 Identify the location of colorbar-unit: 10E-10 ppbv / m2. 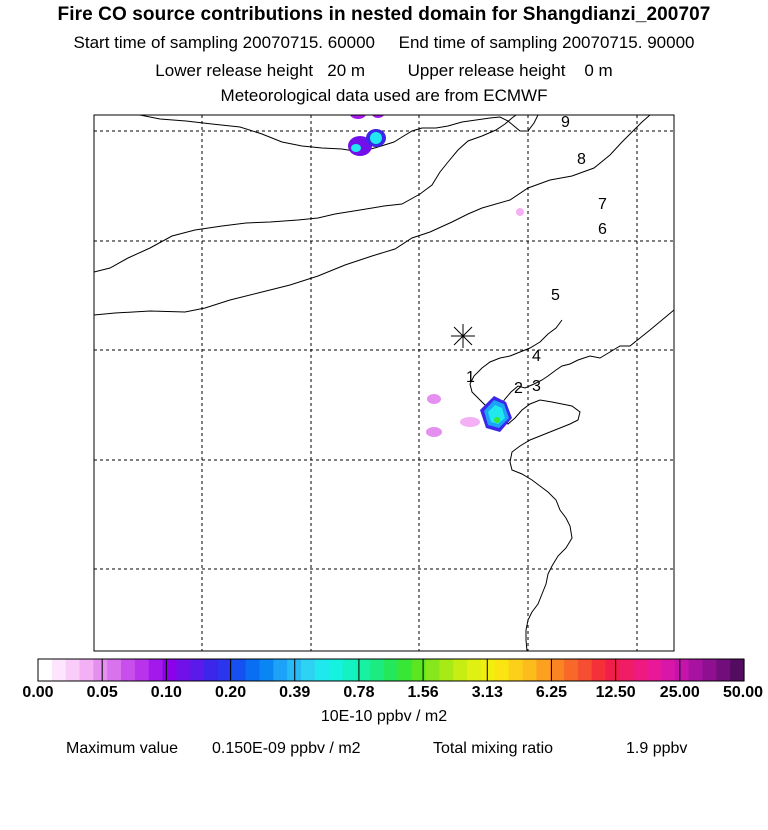
(384, 716).